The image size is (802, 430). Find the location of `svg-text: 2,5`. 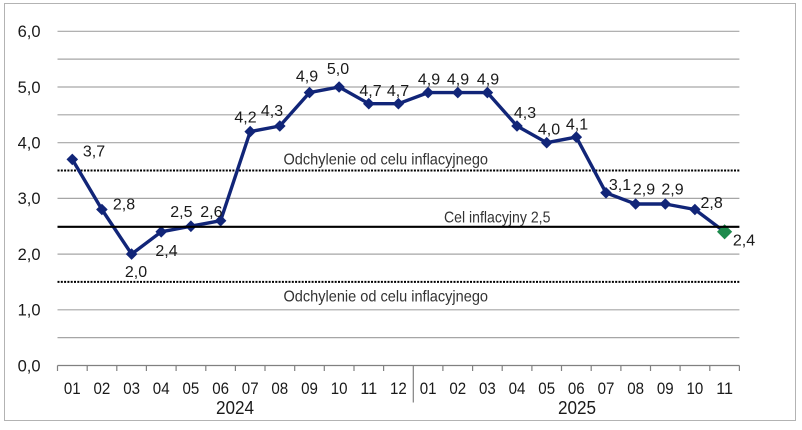

svg-text: 2,5 is located at coordinates (181, 212).